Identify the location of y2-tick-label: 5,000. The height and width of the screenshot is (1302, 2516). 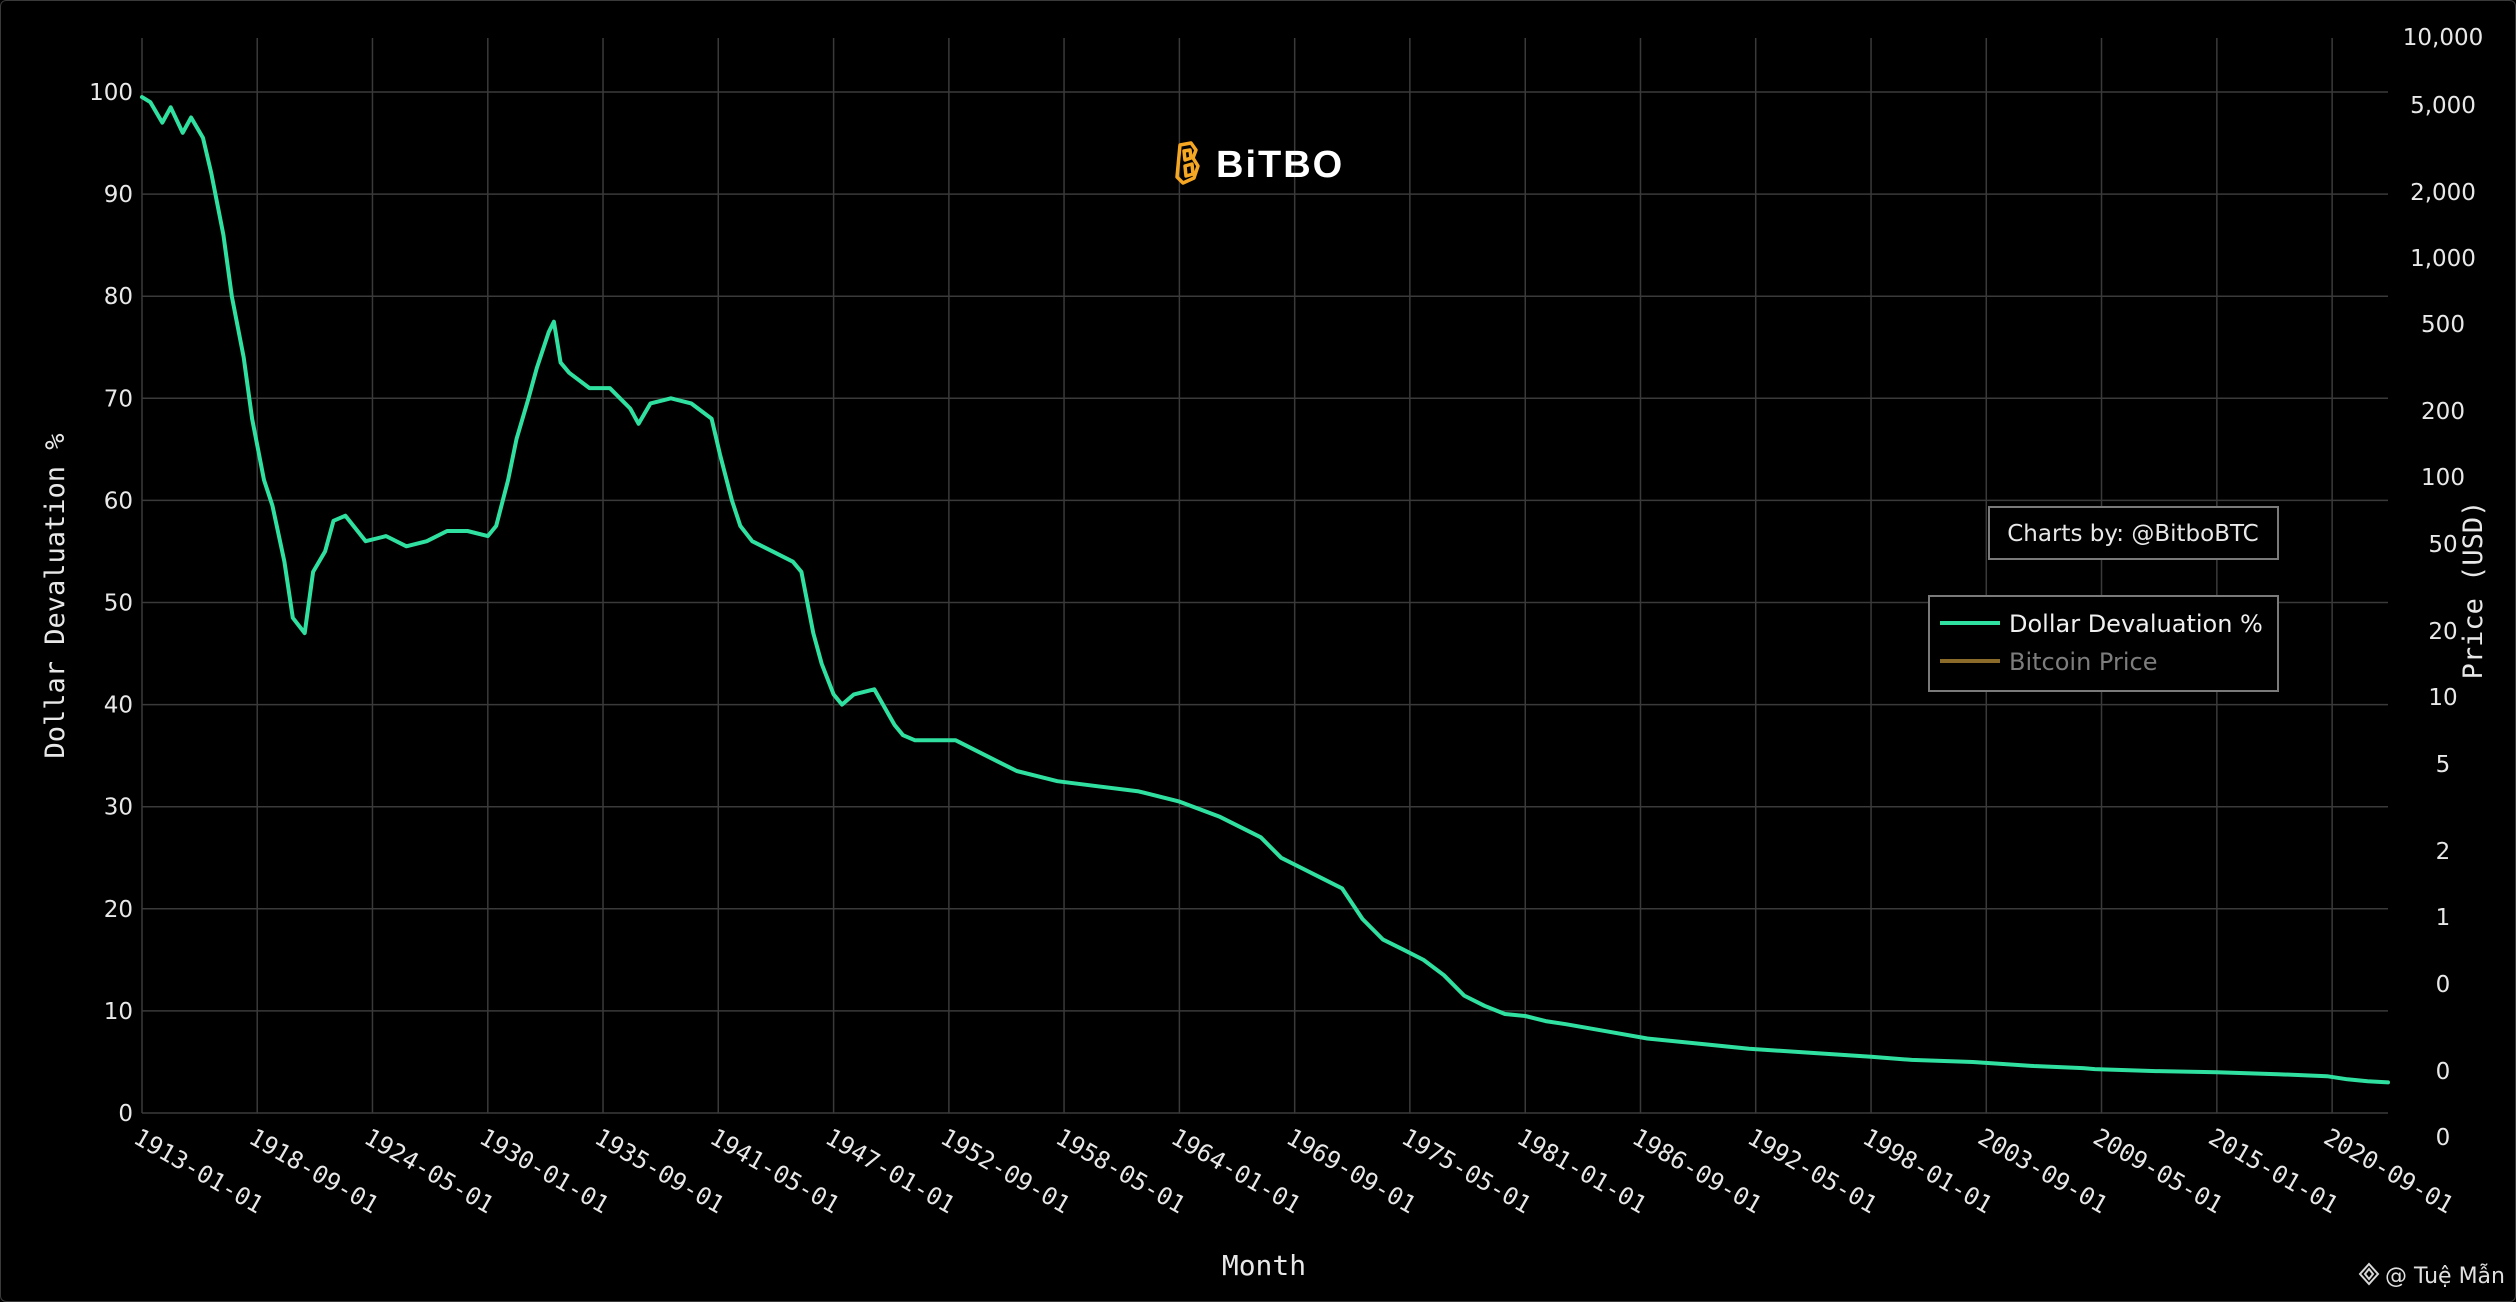
(2443, 106).